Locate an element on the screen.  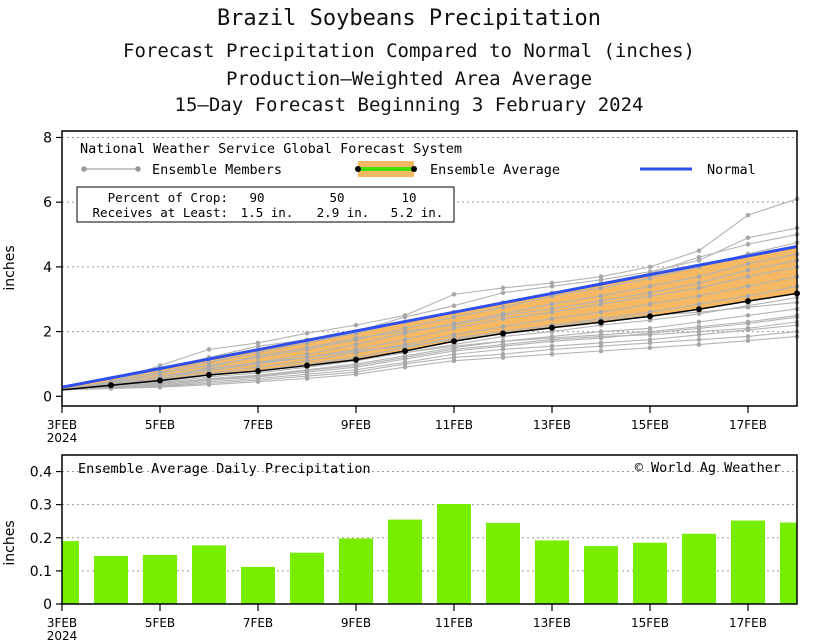
top-x-tick-label: 3FEB is located at coordinates (62, 425).